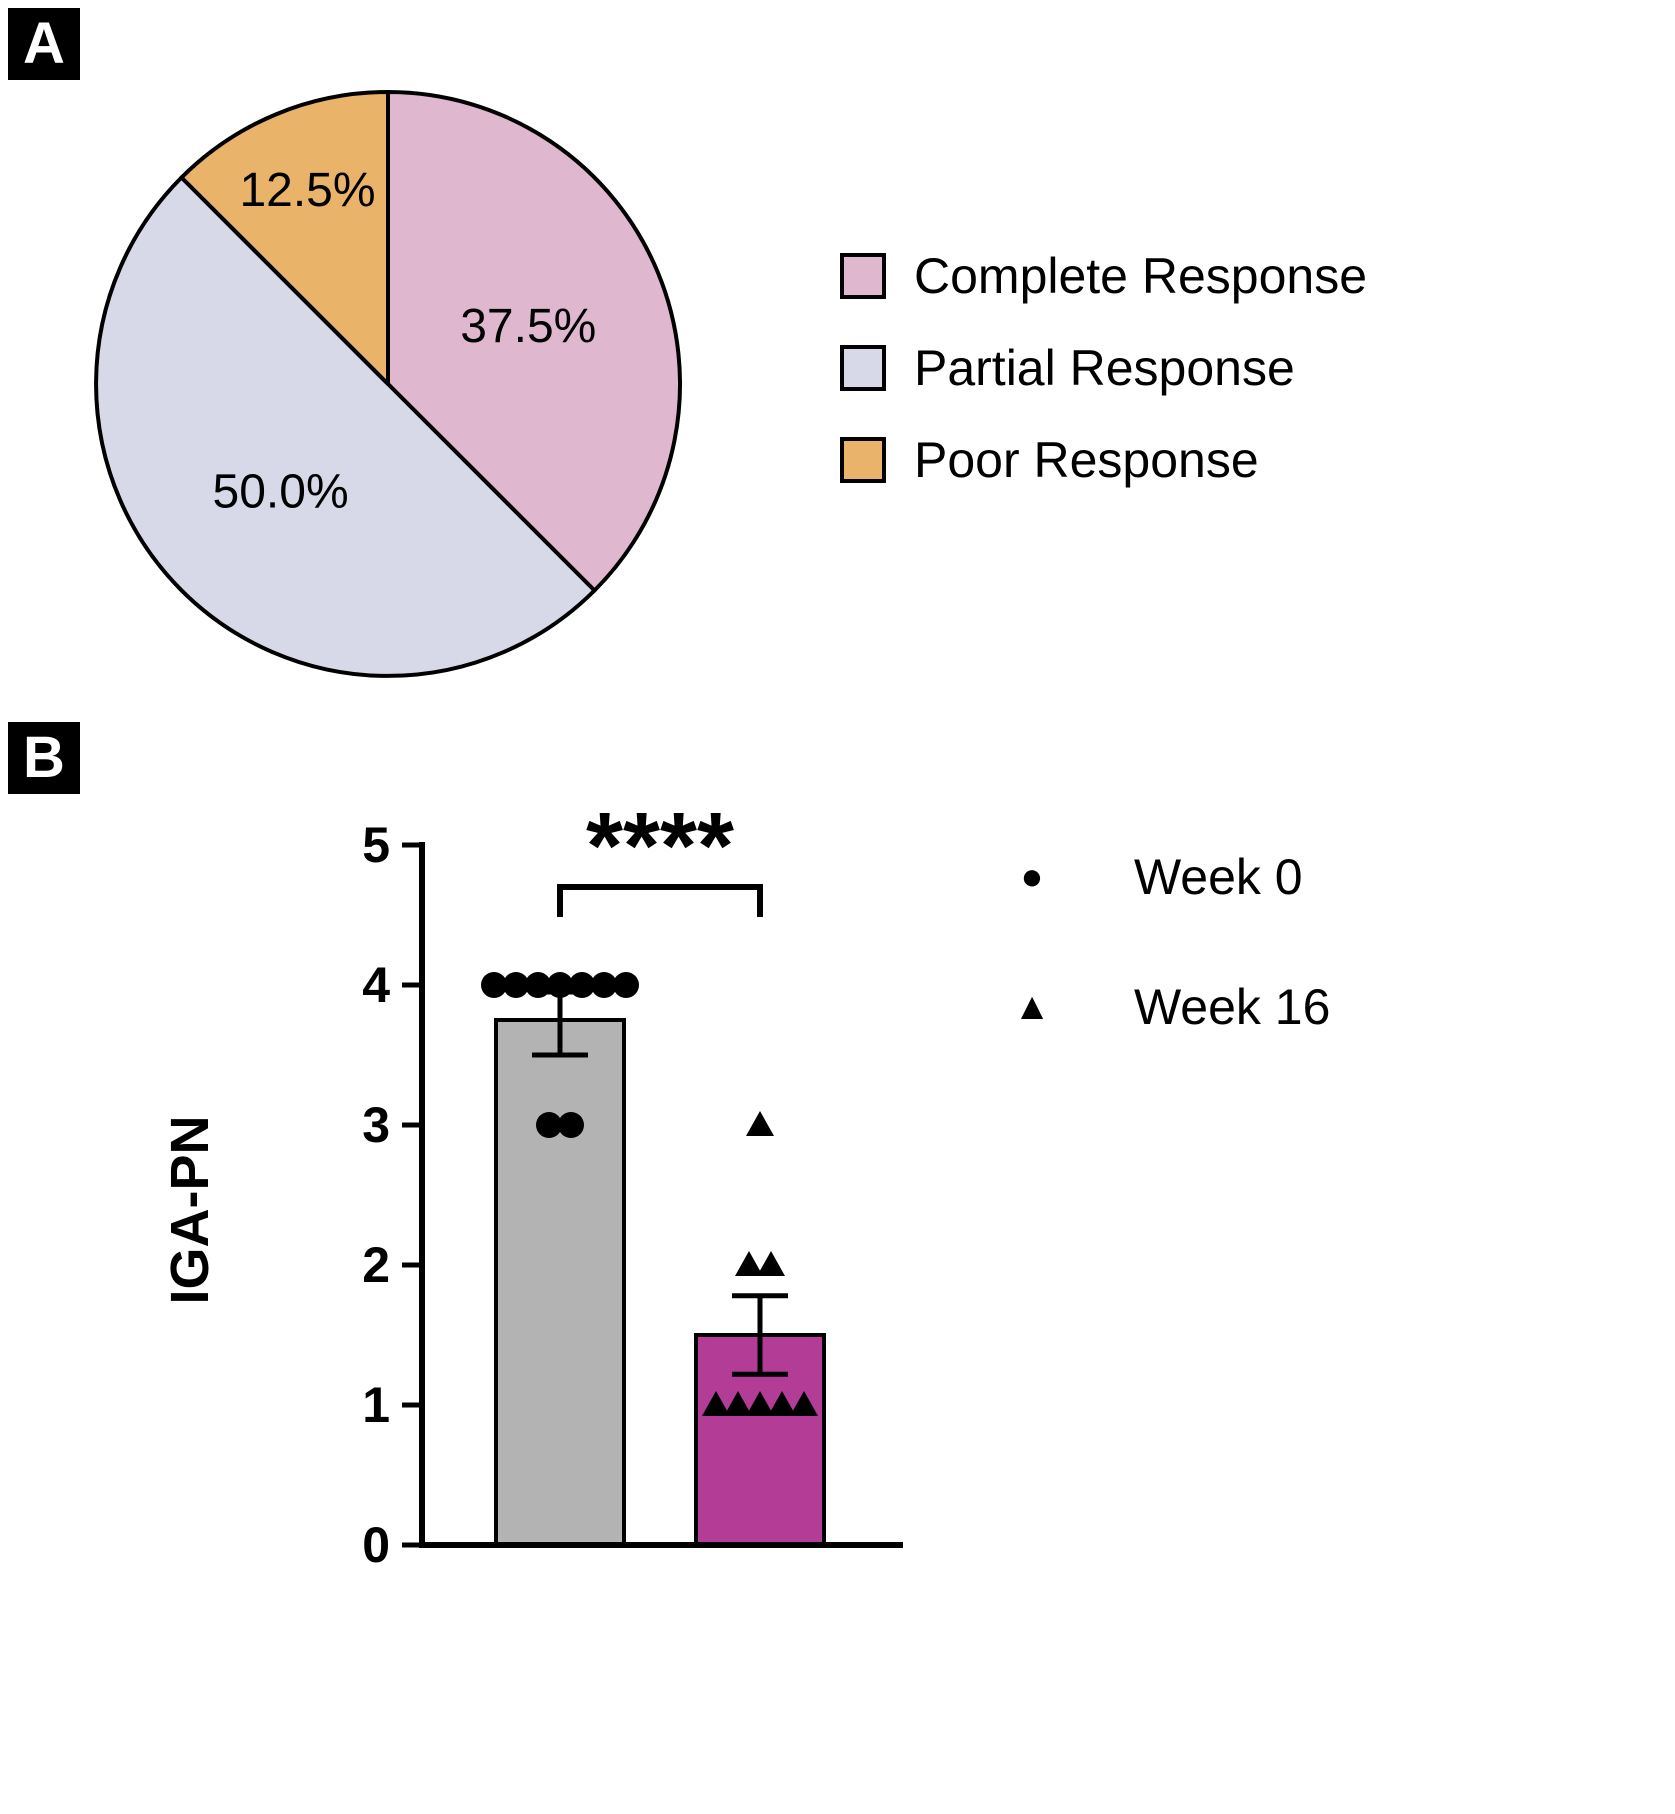  Describe the element at coordinates (345, 426) in the screenshot. I see `pie-slice-partial-response` at that location.